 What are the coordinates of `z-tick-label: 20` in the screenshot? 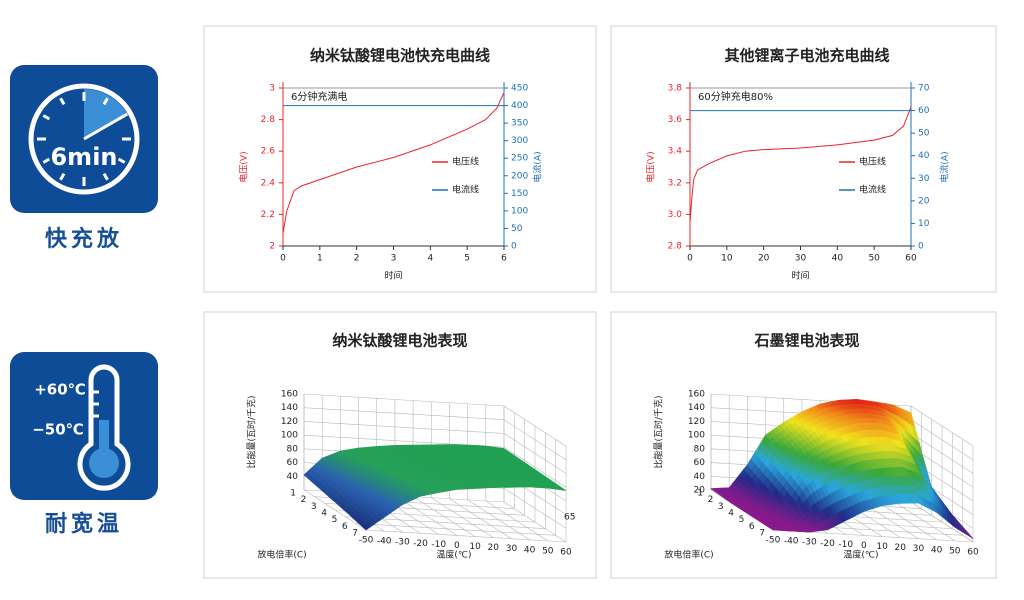 It's located at (700, 491).